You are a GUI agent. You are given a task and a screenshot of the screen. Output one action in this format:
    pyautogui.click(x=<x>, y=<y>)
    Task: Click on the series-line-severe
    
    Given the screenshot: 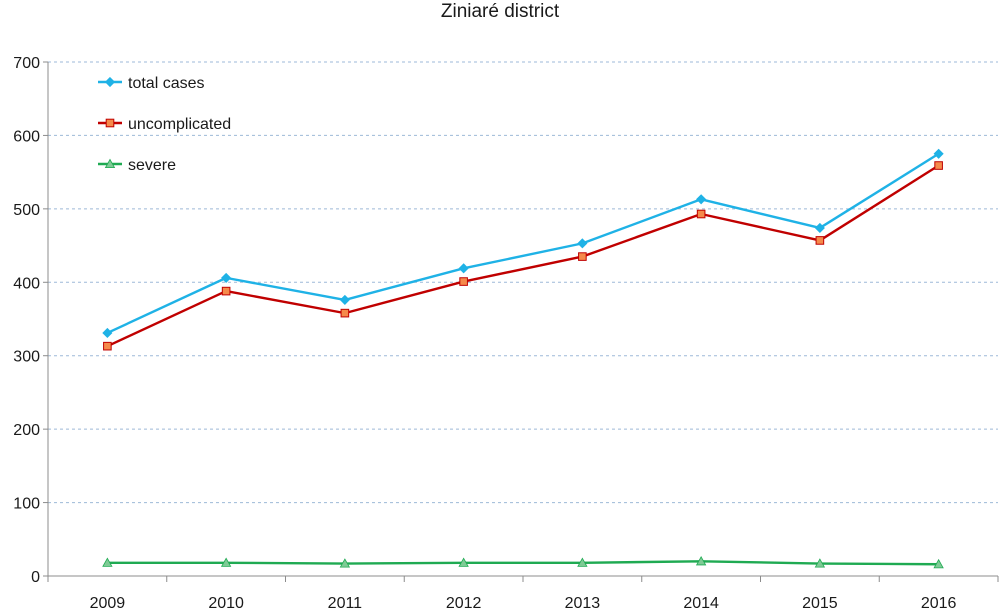 What is the action you would take?
    pyautogui.click(x=523, y=563)
    